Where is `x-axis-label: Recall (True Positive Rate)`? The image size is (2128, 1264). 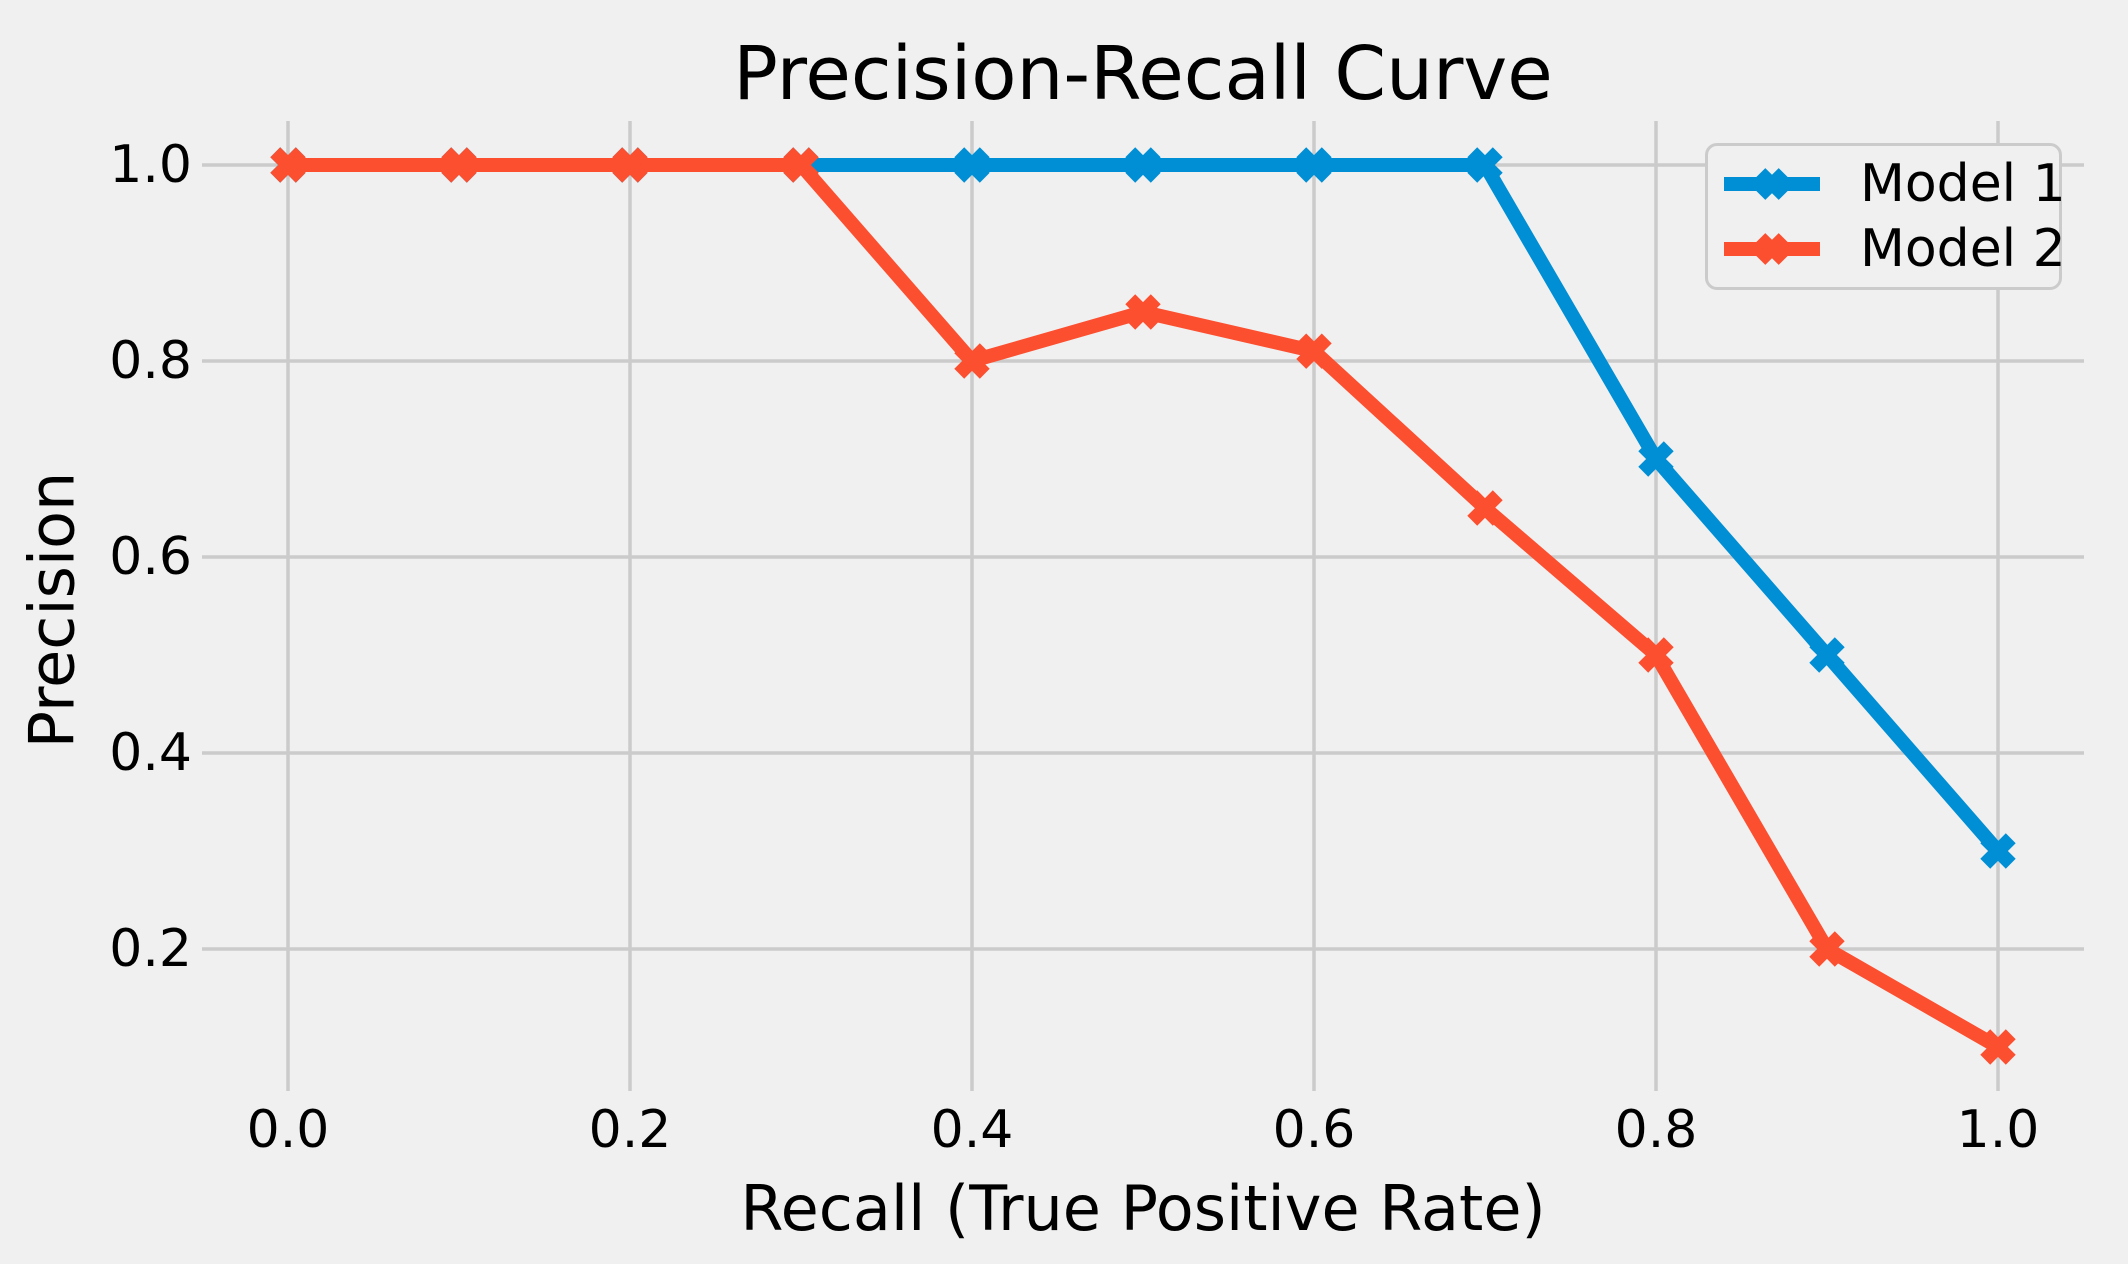
x-axis-label: Recall (True Positive Rate) is located at coordinates (1143, 1208).